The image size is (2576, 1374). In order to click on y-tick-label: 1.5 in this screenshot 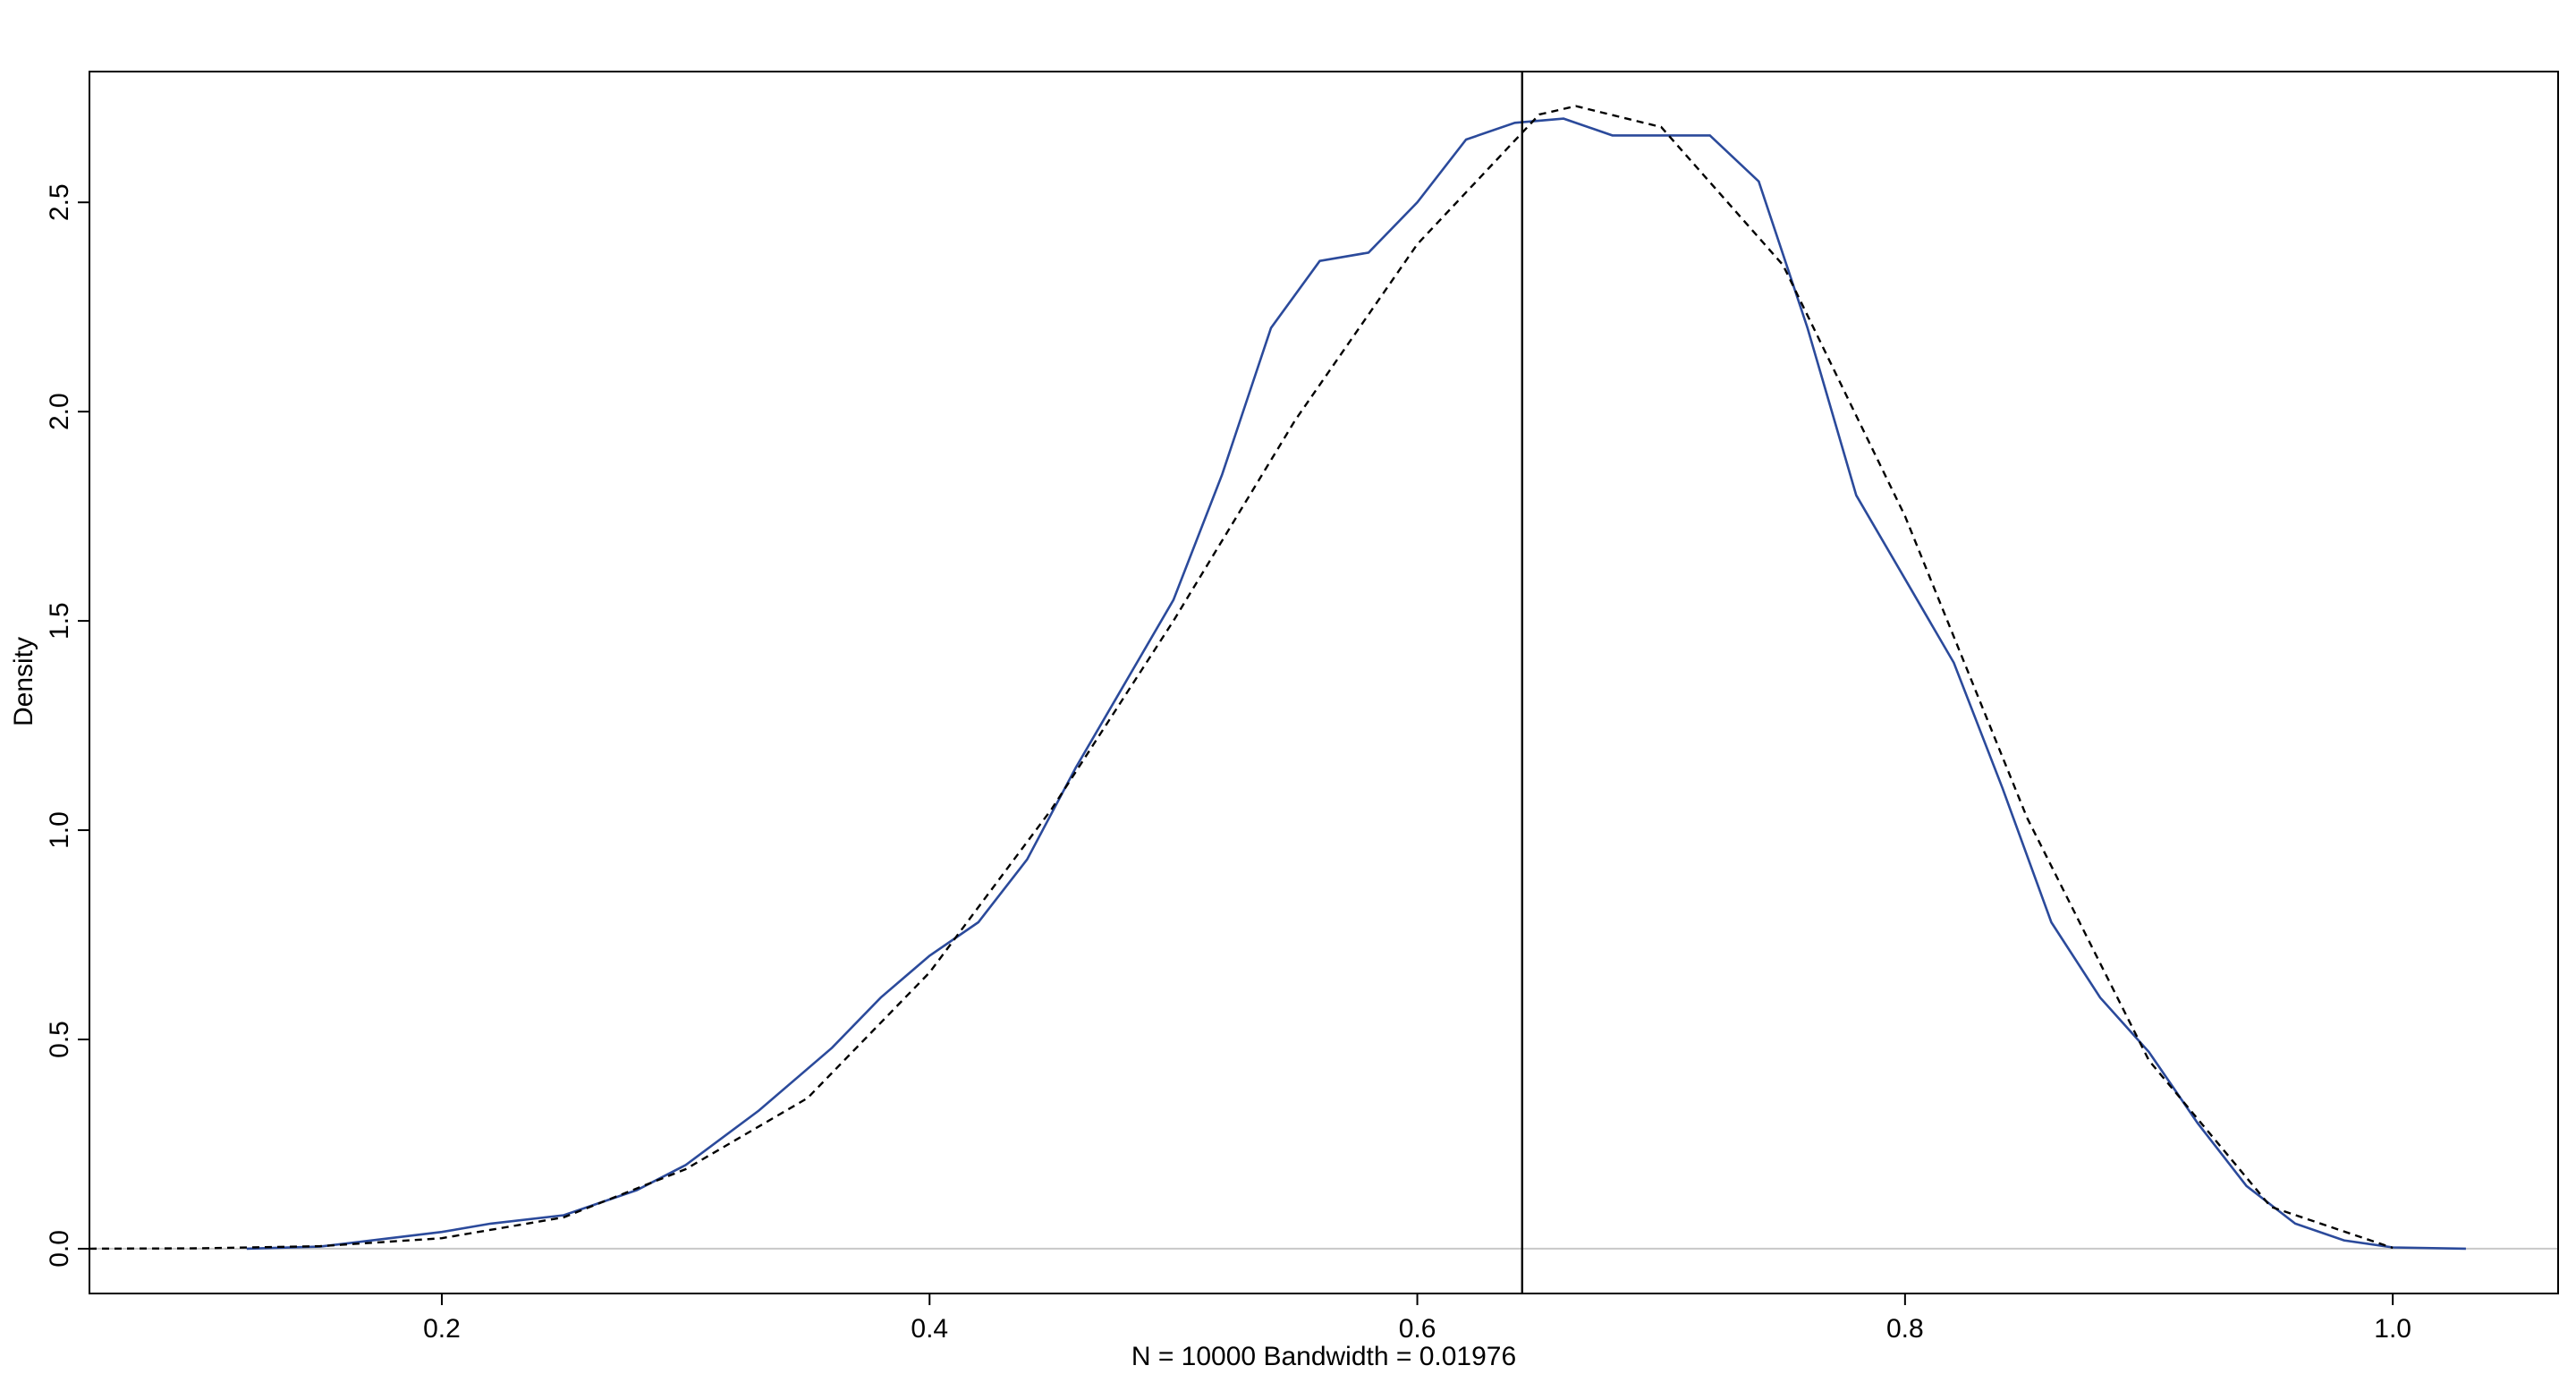, I will do `click(59, 621)`.